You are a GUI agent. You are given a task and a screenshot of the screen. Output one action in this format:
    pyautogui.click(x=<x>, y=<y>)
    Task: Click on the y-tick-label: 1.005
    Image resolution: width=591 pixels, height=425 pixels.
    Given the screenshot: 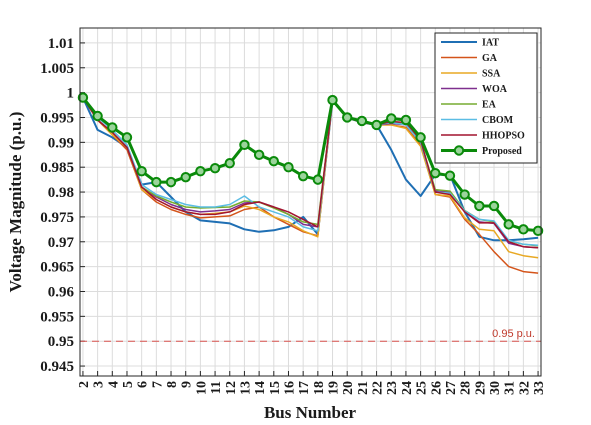 What is the action you would take?
    pyautogui.click(x=57, y=69)
    